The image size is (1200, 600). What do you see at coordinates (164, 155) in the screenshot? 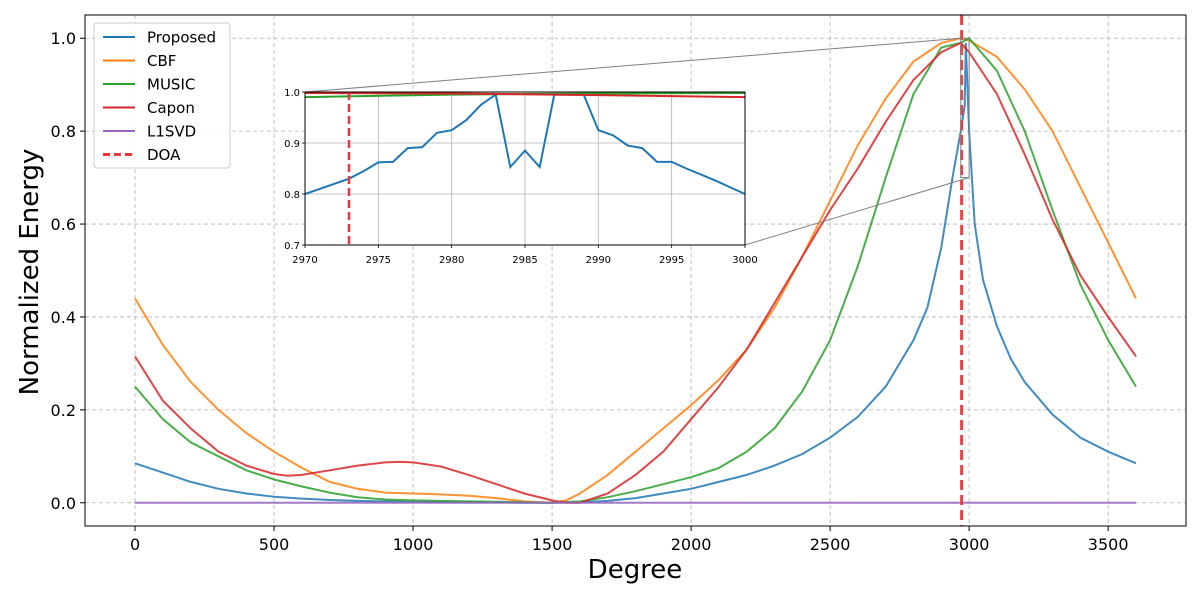
I see `legend-label-doa: DOA` at bounding box center [164, 155].